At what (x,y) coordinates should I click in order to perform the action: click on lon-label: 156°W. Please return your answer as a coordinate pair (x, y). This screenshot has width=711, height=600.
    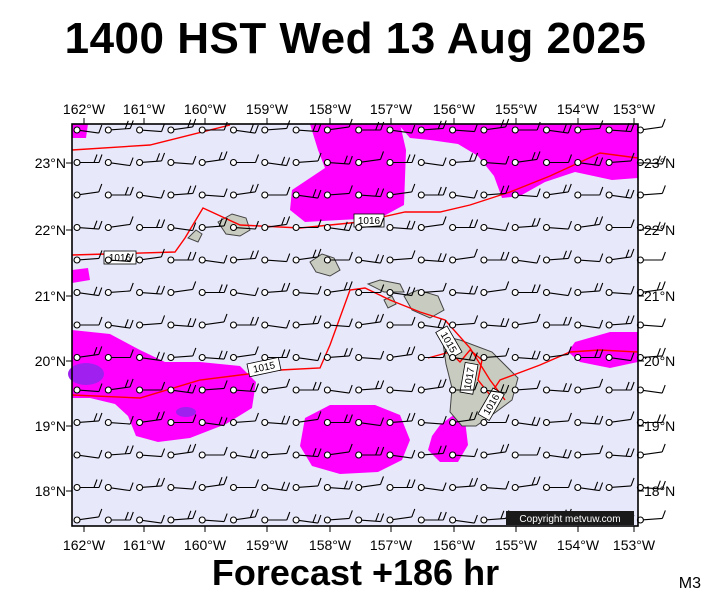
    Looking at the image, I should click on (454, 109).